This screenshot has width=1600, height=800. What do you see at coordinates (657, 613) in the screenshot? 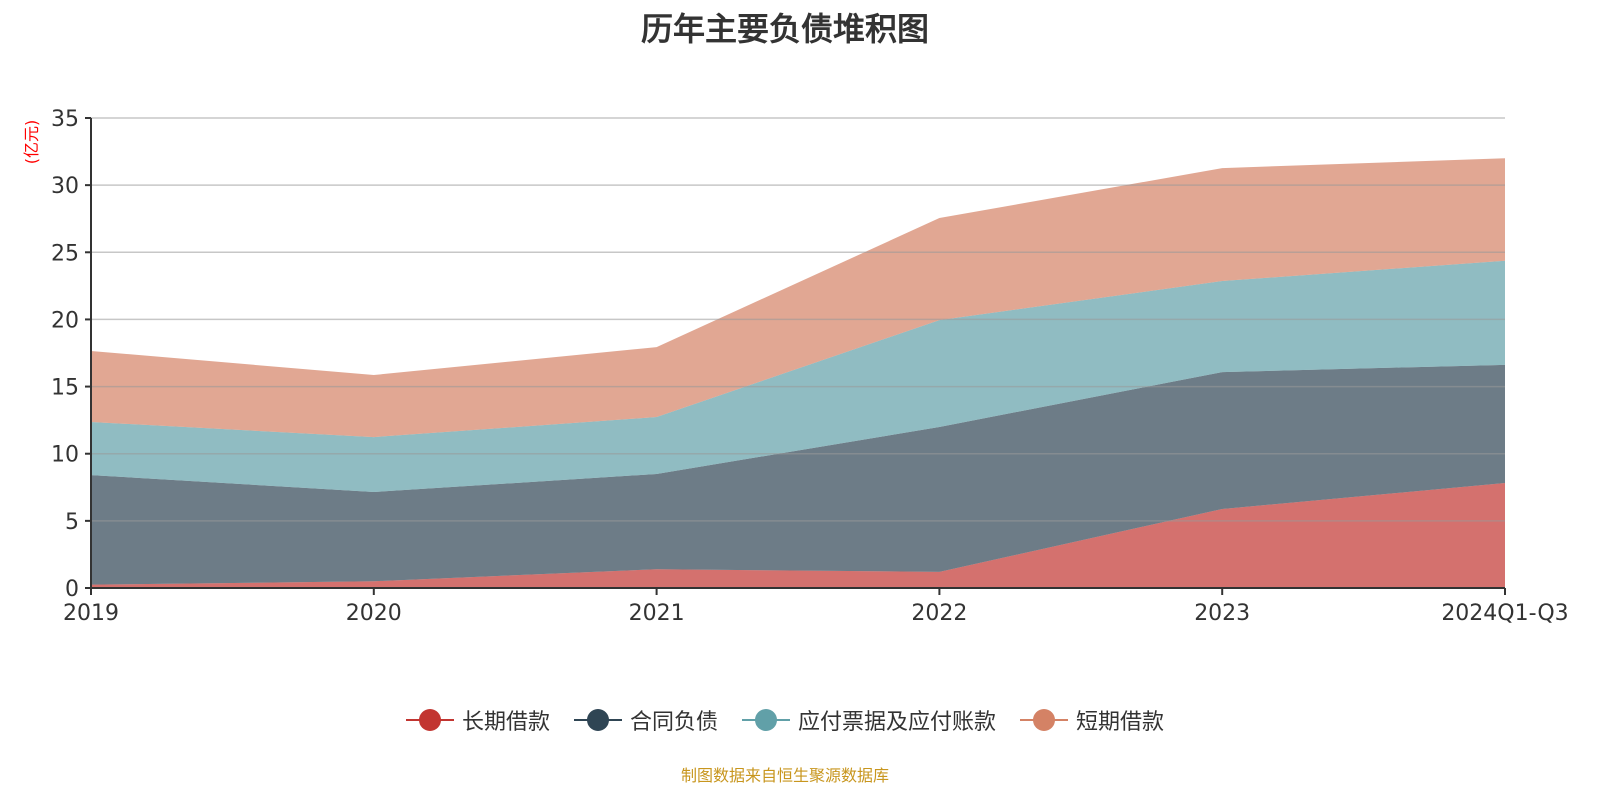
I see `x-tick-label: 2021` at bounding box center [657, 613].